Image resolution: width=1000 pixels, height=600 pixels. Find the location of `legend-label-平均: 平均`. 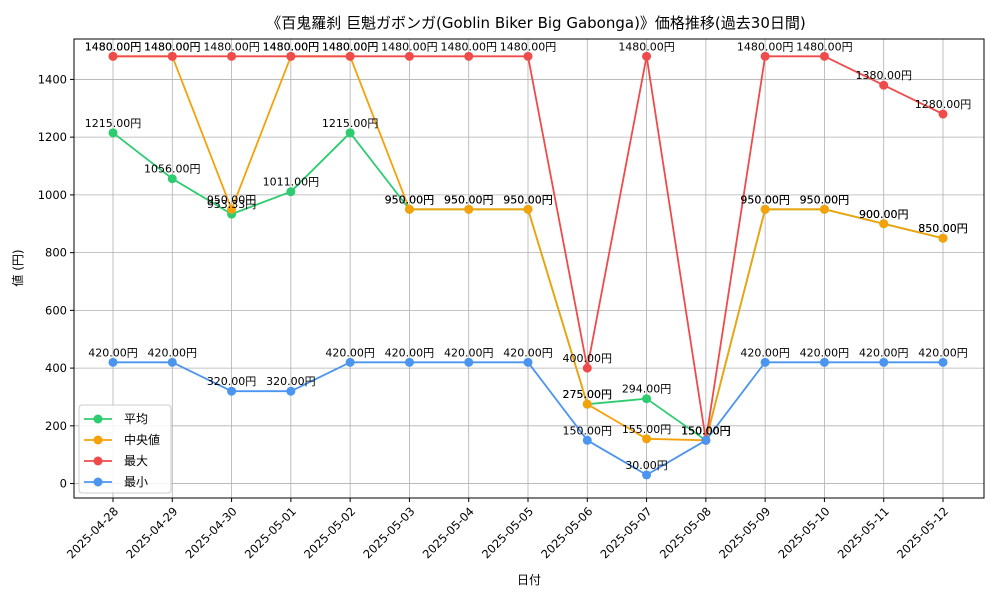

legend-label-平均: 平均 is located at coordinates (136, 419).